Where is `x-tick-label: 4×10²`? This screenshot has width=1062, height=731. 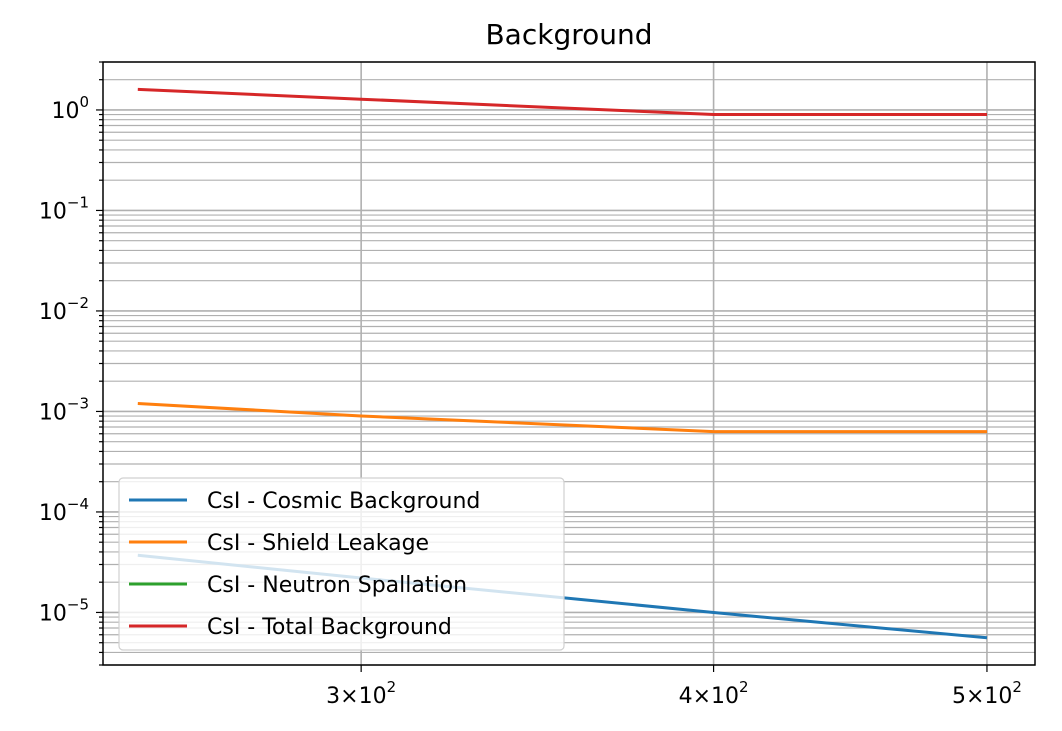 x-tick-label: 4×10² is located at coordinates (714, 693).